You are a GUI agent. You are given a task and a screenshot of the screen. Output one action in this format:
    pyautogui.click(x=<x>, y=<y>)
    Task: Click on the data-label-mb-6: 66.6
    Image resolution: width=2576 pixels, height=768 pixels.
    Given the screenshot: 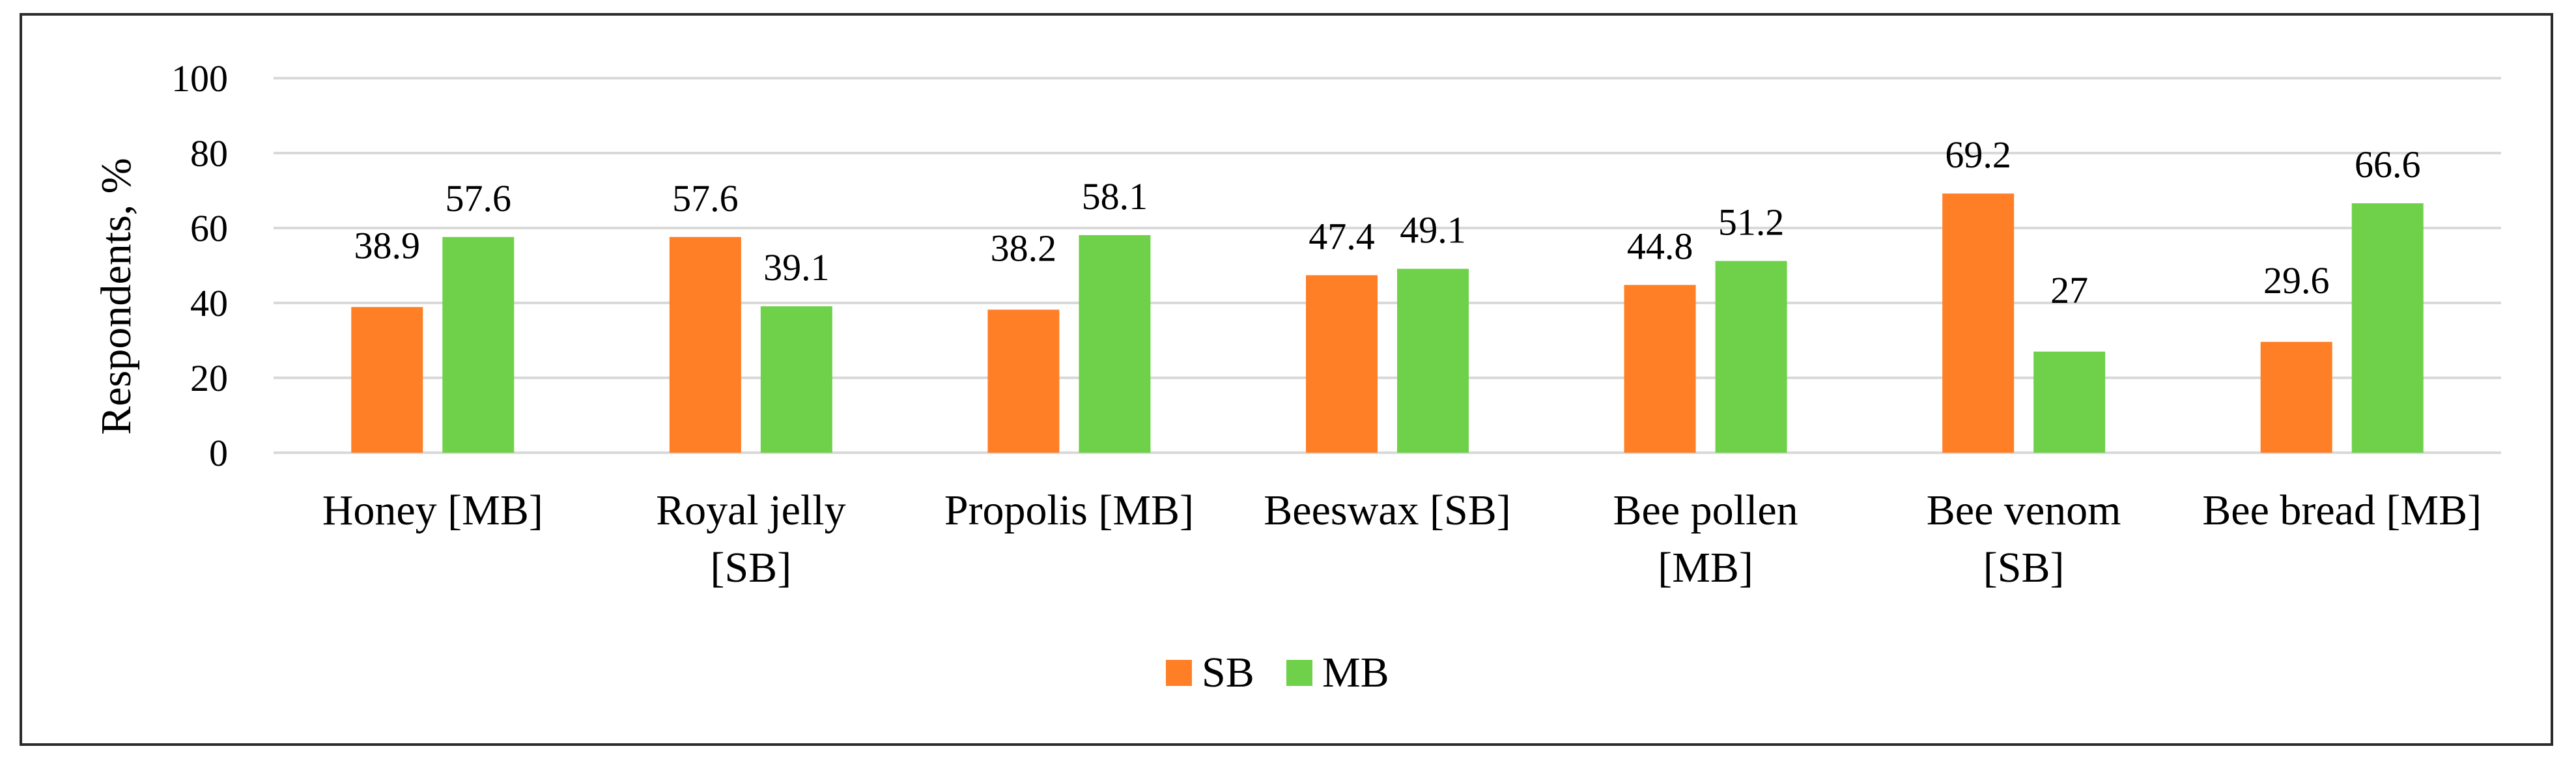 What is the action you would take?
    pyautogui.click(x=2388, y=164)
    